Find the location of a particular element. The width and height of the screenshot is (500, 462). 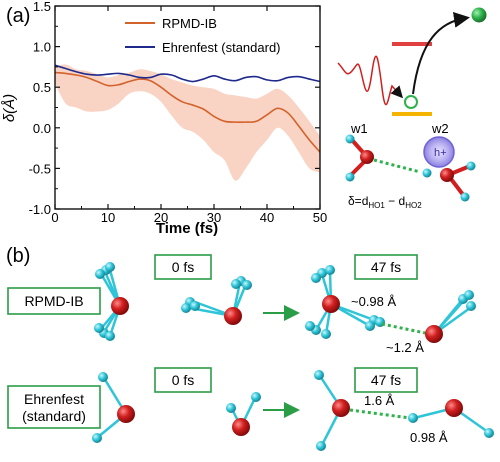

panel-a-label: (a) is located at coordinates (18, 16).